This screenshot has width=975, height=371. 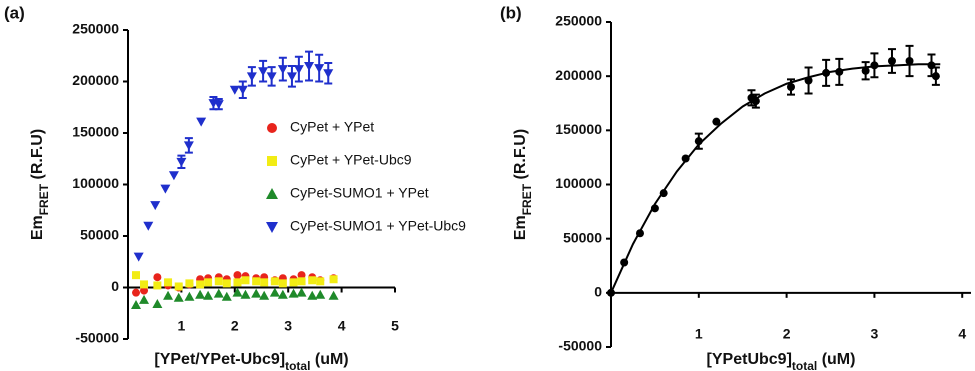 What do you see at coordinates (359, 193) in the screenshot?
I see `legend-label: CyPet-SUMO1 + YPet` at bounding box center [359, 193].